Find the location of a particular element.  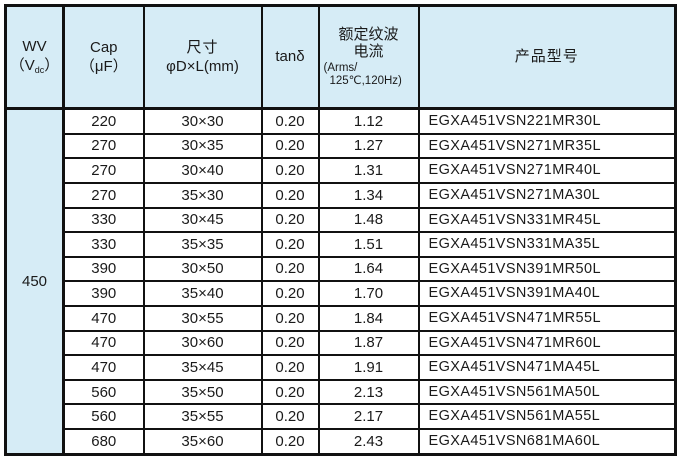

header-tan: tanδ is located at coordinates (290, 57).